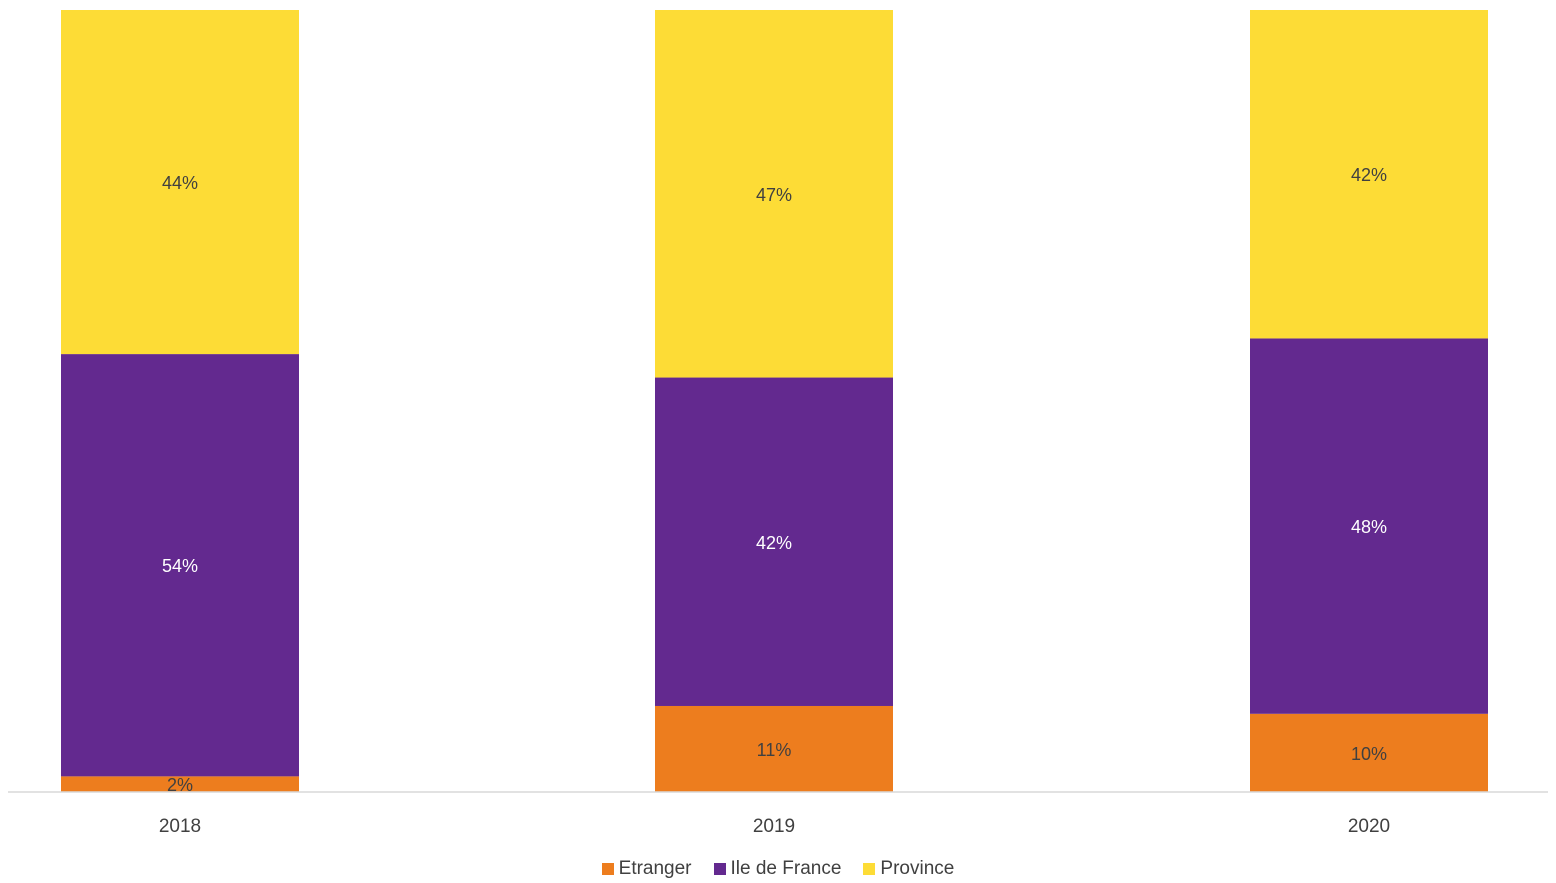  I want to click on x-tick-label-2019: 2019, so click(774, 826).